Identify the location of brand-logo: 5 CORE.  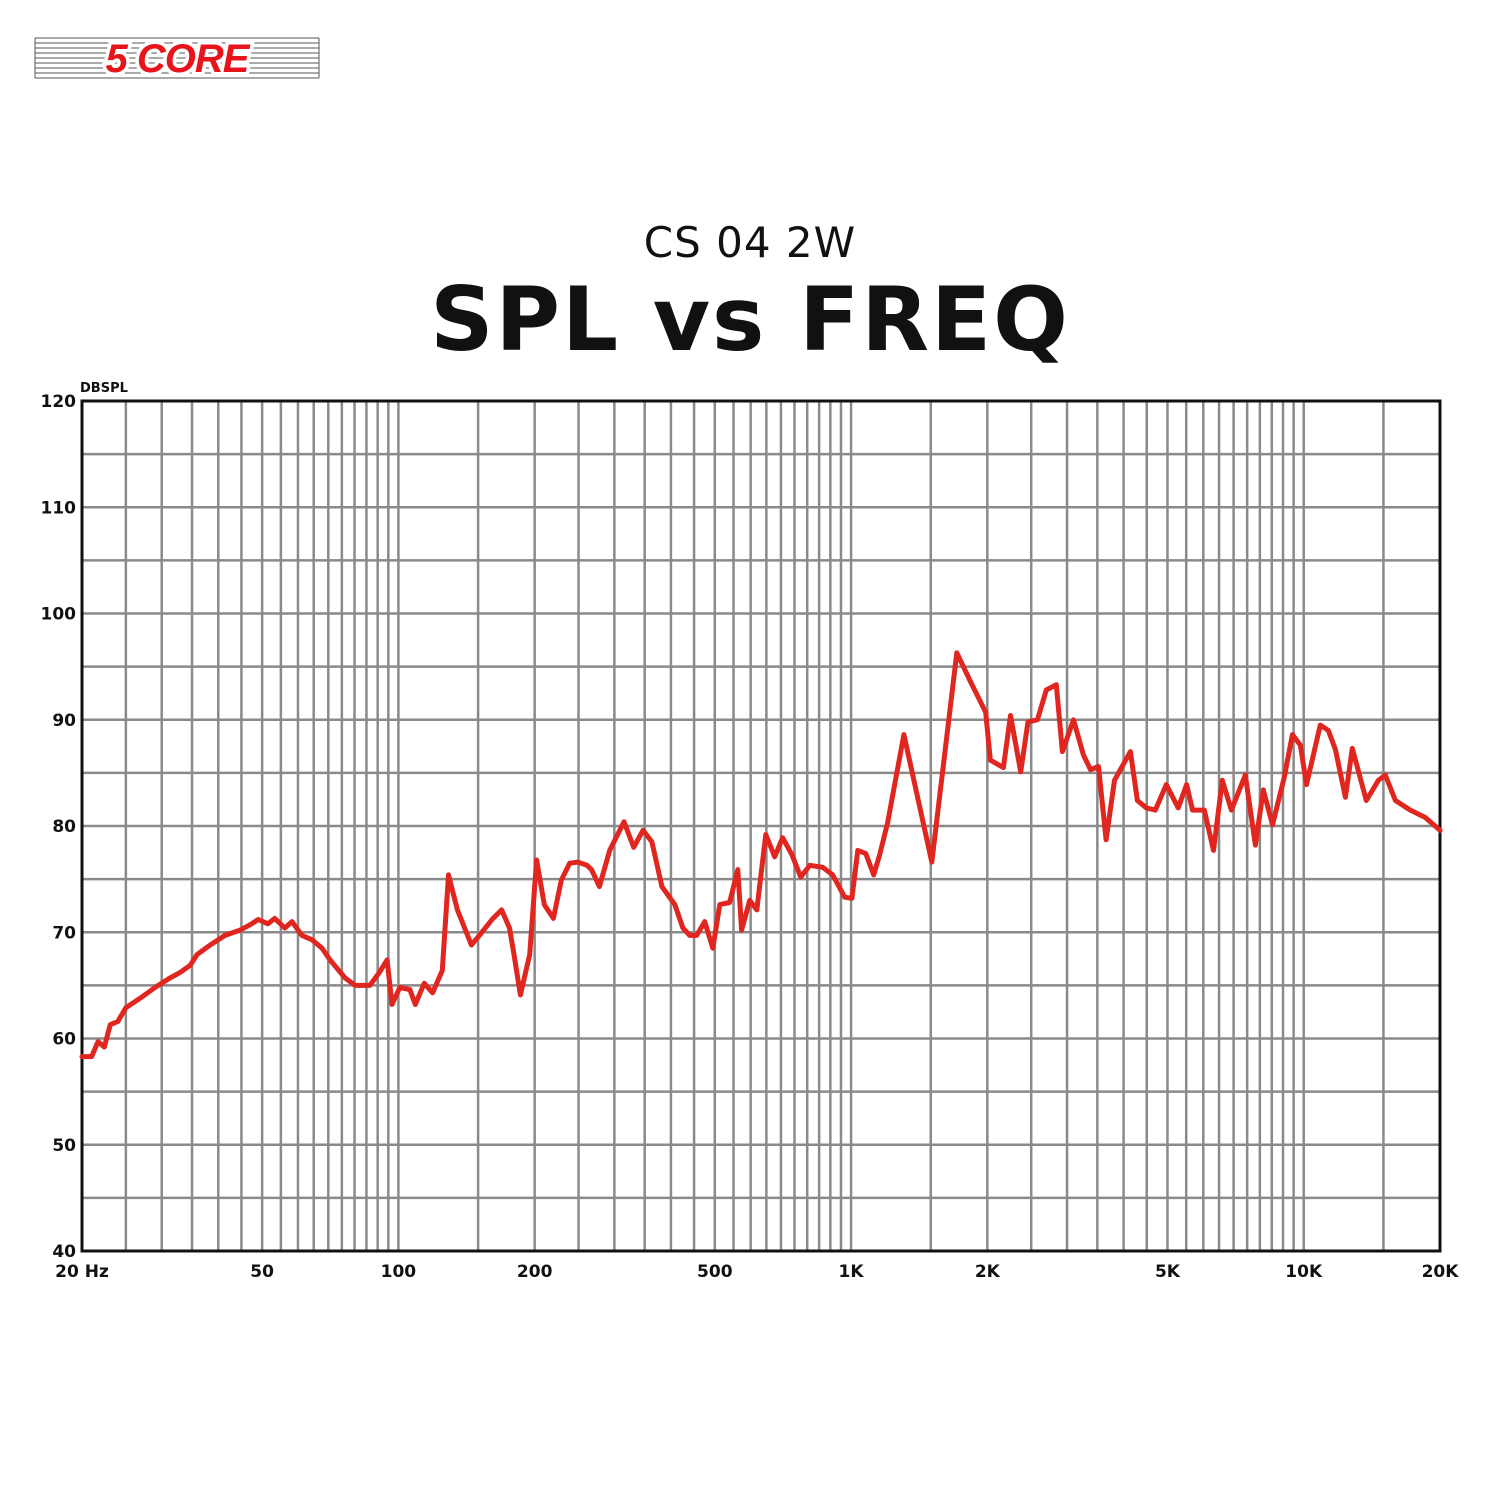
(177, 58).